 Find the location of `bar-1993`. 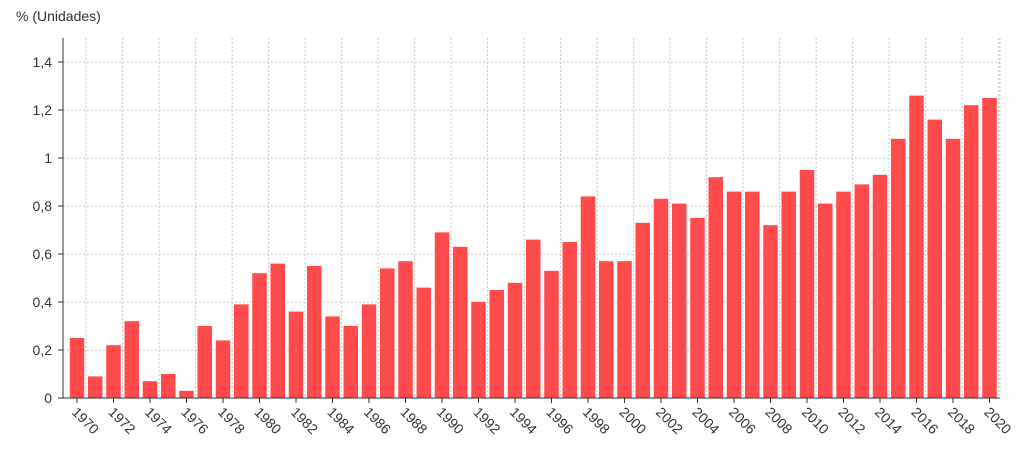

bar-1993 is located at coordinates (496, 344).